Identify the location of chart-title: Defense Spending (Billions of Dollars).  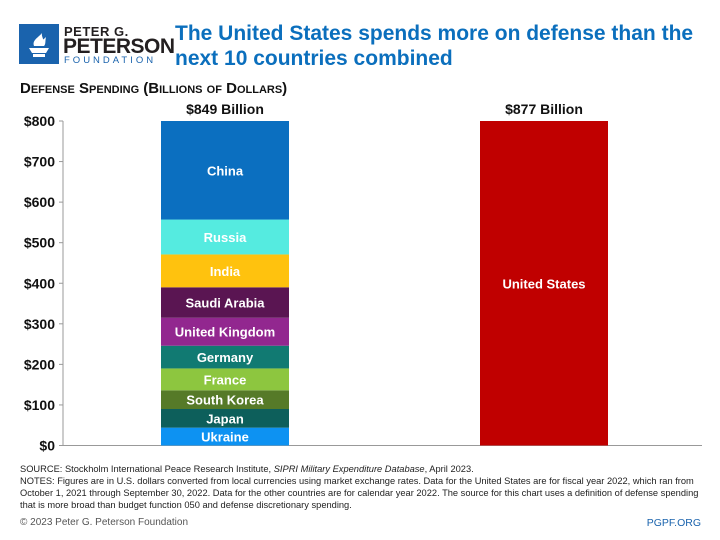
(154, 88).